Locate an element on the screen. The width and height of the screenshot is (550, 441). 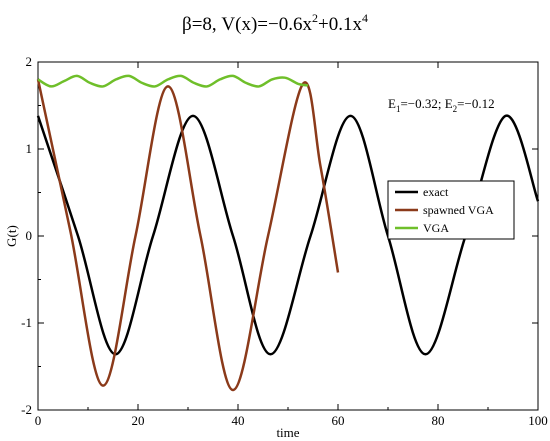
x-tick-label: 80 is located at coordinates (438, 420).